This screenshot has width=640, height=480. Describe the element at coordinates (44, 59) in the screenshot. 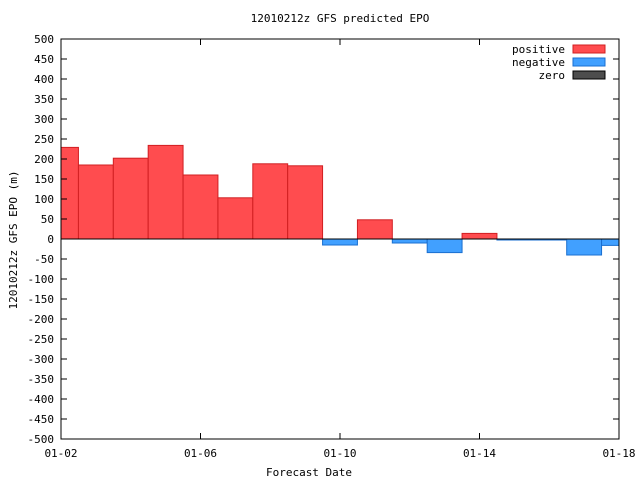

I see `y-tick-label-19: 450` at that location.